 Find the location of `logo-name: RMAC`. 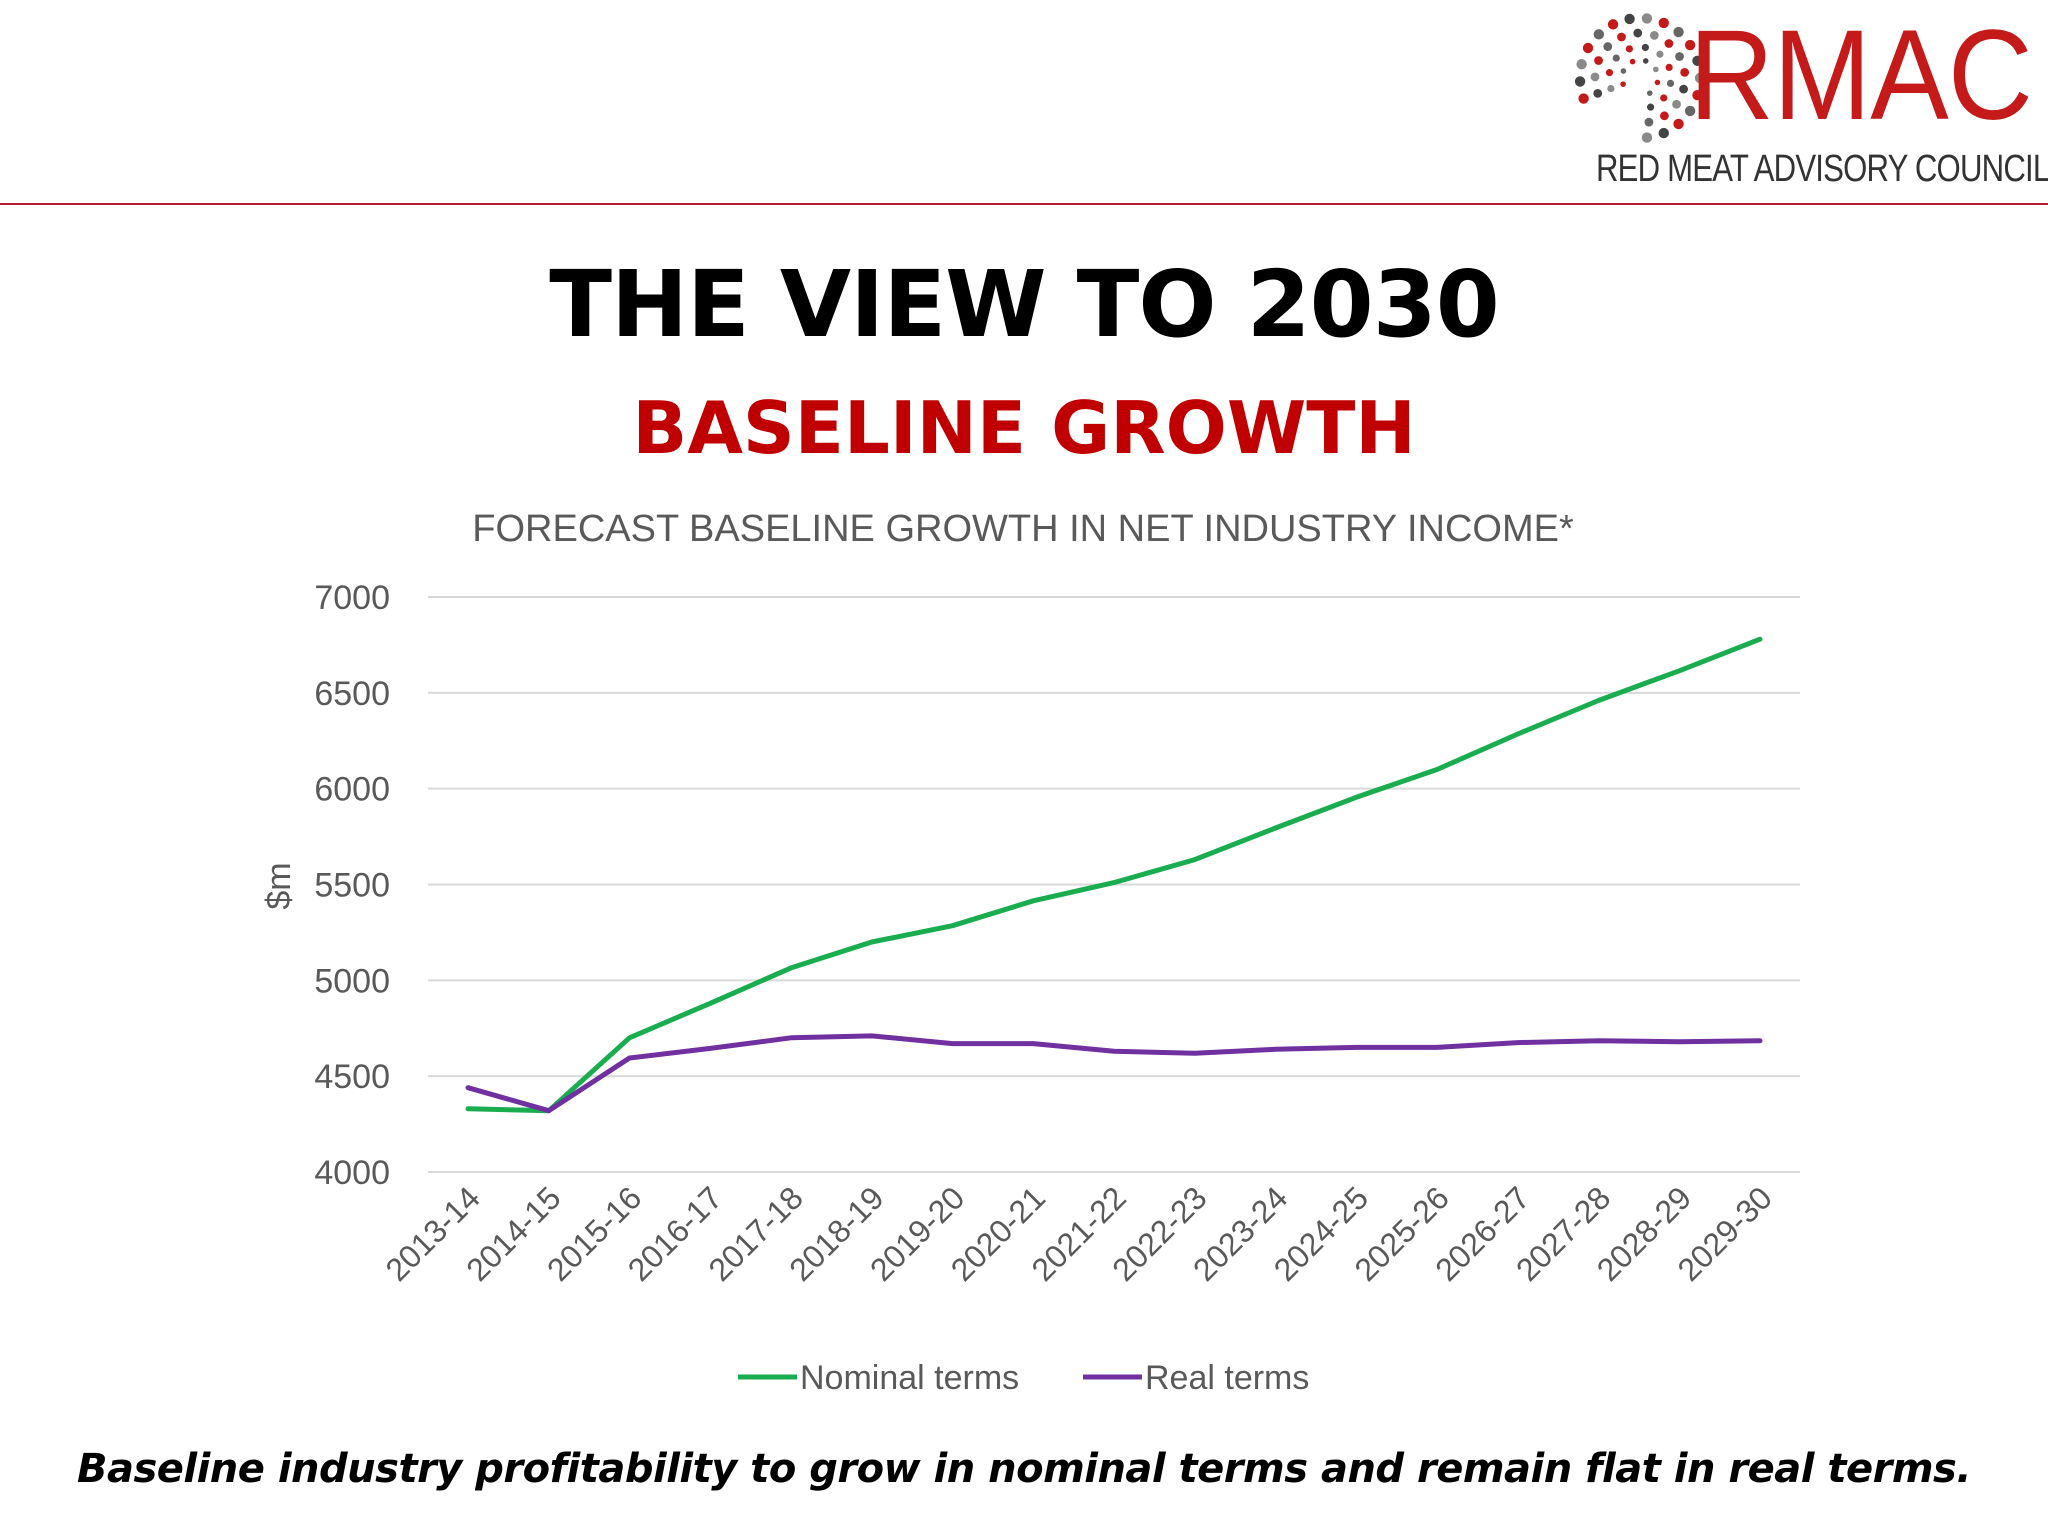

logo-name: RMAC is located at coordinates (1861, 75).